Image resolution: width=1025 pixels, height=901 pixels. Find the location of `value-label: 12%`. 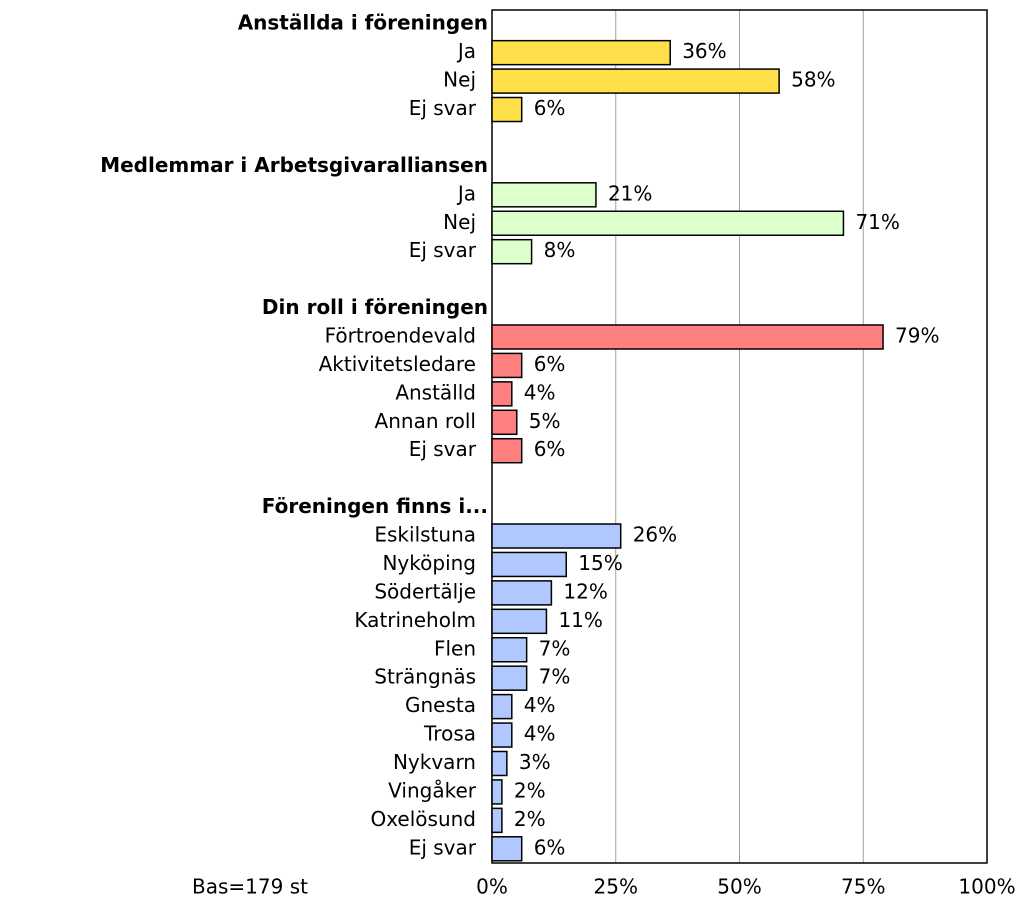

value-label: 12% is located at coordinates (585, 591).